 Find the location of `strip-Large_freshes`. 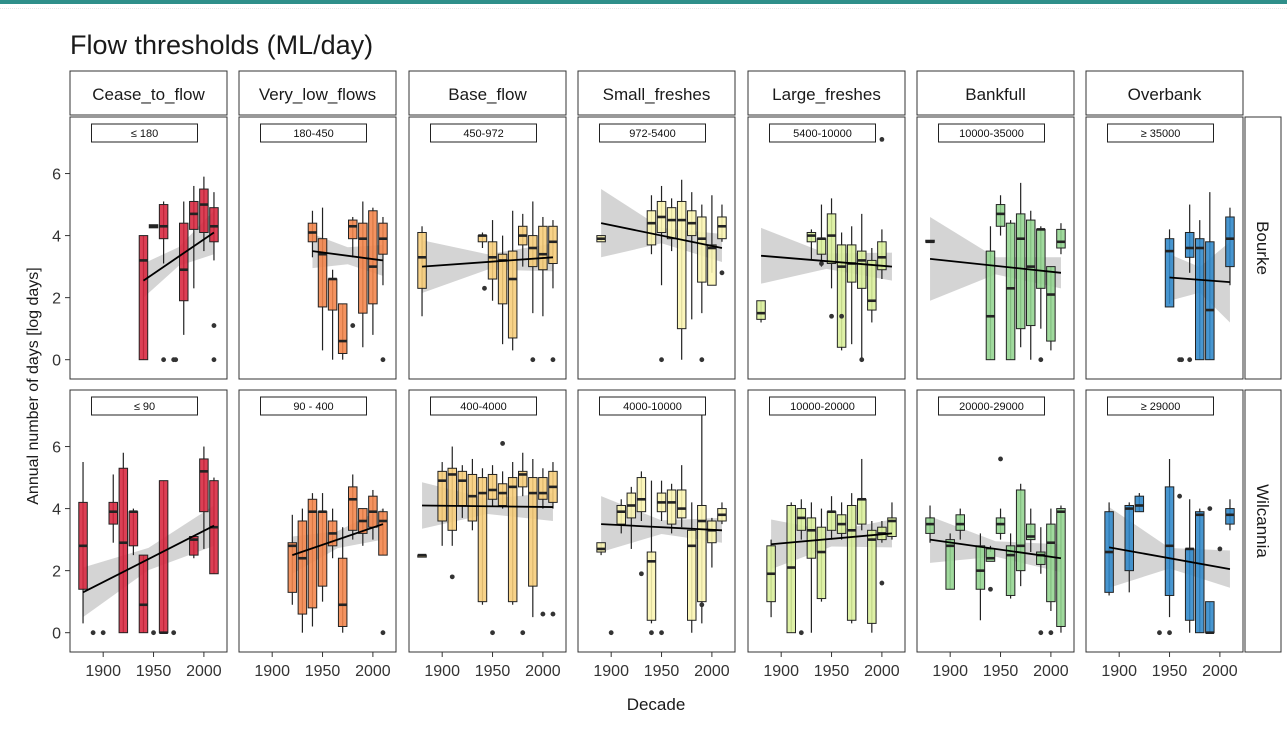

strip-Large_freshes is located at coordinates (826, 93).